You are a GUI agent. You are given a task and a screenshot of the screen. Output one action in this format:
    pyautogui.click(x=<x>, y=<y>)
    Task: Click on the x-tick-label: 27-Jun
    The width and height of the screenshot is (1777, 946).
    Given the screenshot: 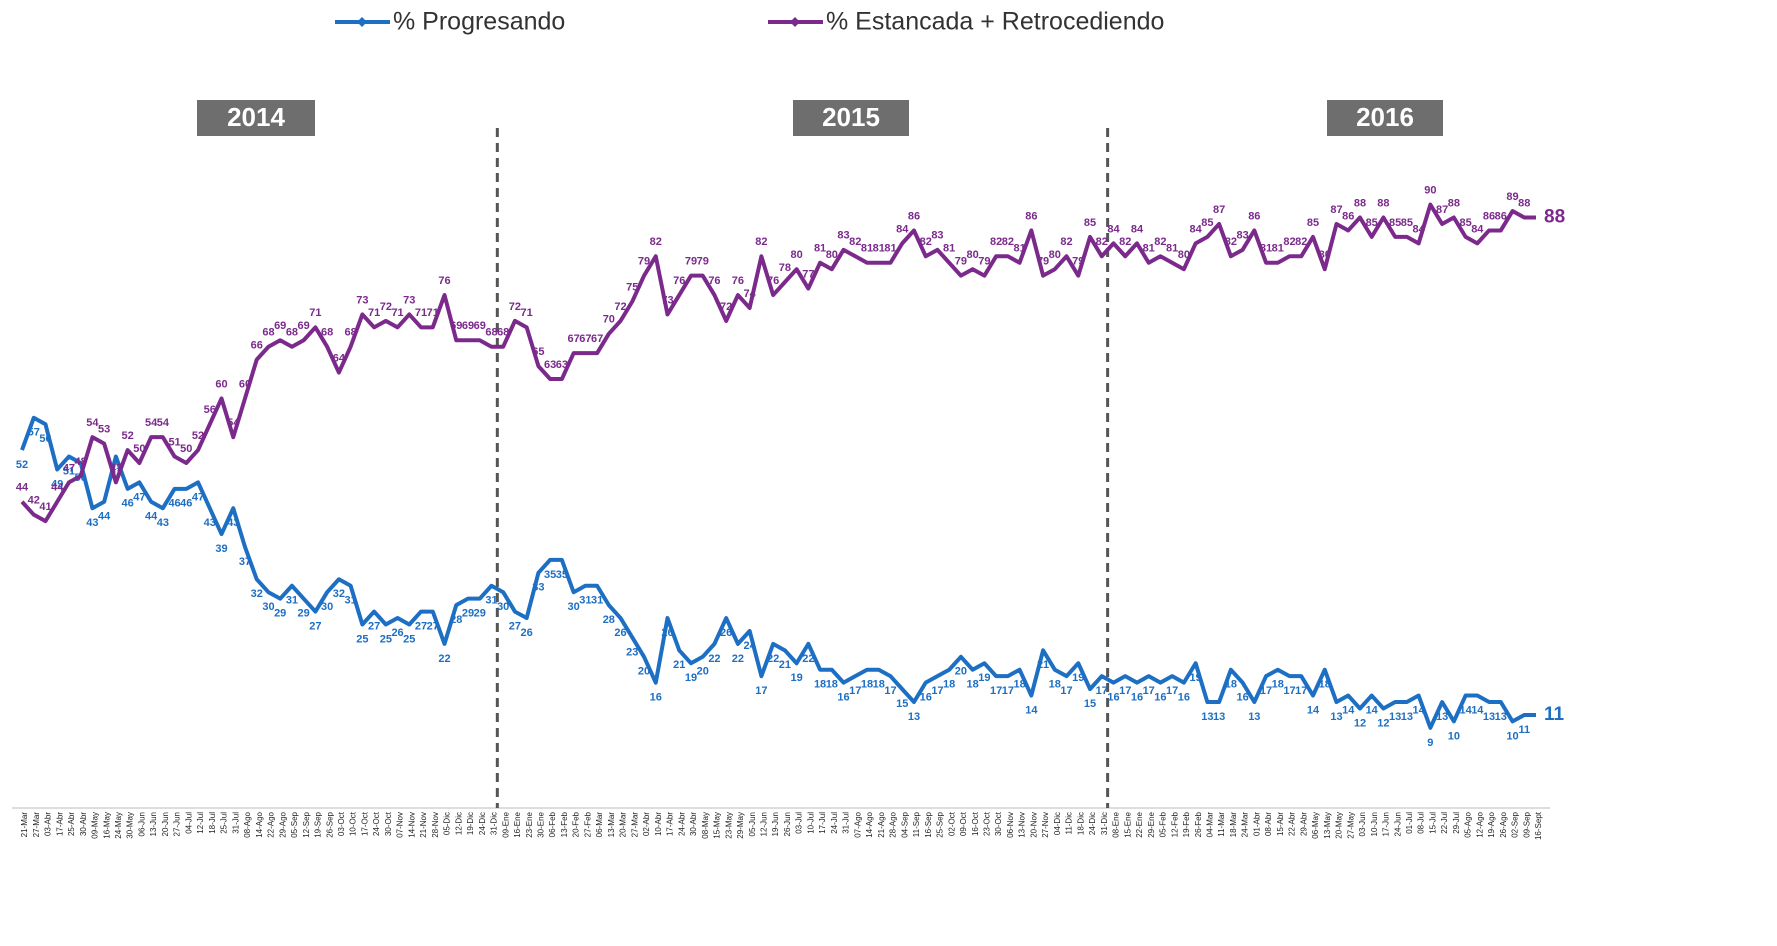 What is the action you would take?
    pyautogui.click(x=177, y=824)
    